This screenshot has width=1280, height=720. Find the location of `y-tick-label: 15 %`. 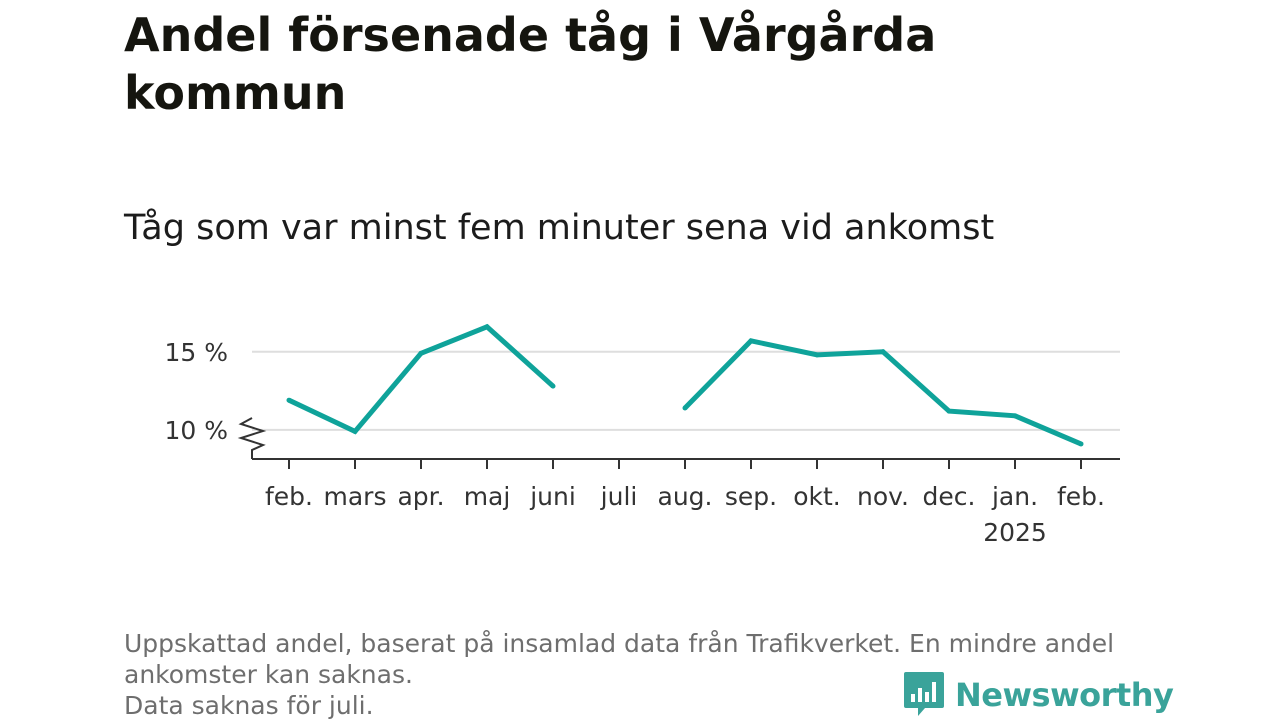

y-tick-label: 15 % is located at coordinates (196, 352).